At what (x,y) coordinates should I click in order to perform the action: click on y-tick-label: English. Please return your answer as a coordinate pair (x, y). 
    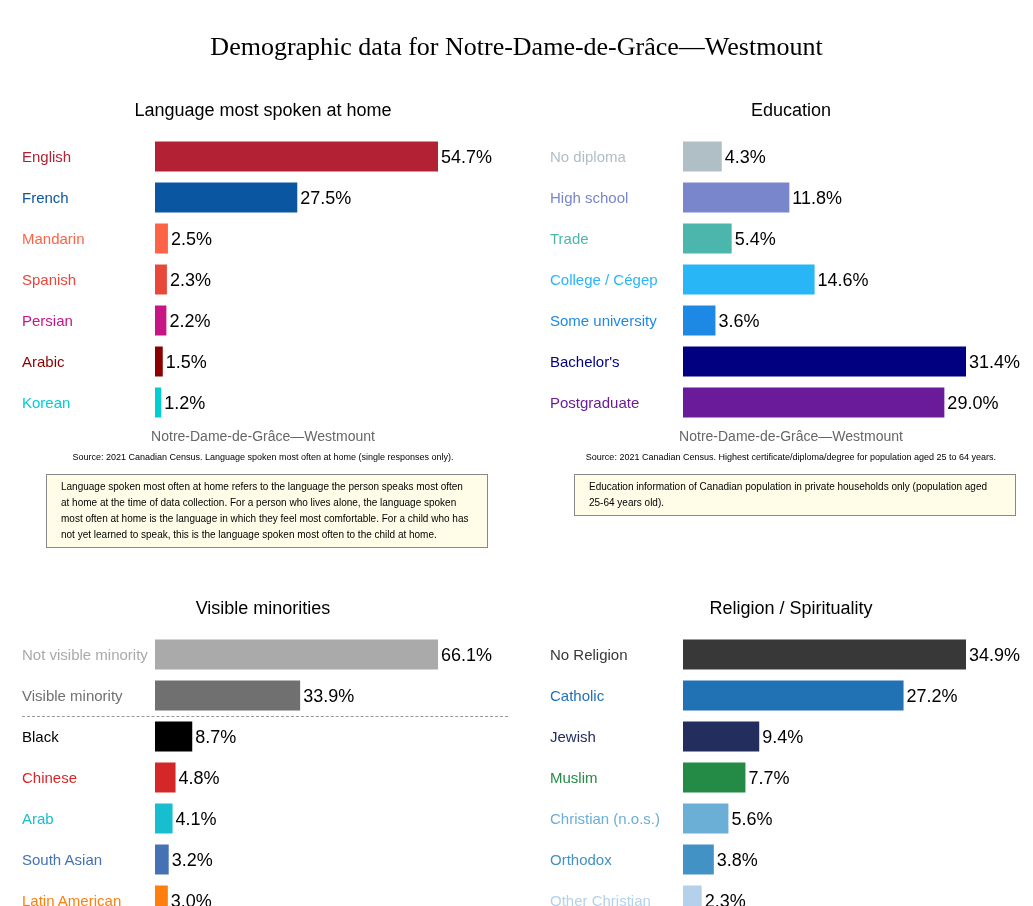
    Looking at the image, I should click on (47, 156).